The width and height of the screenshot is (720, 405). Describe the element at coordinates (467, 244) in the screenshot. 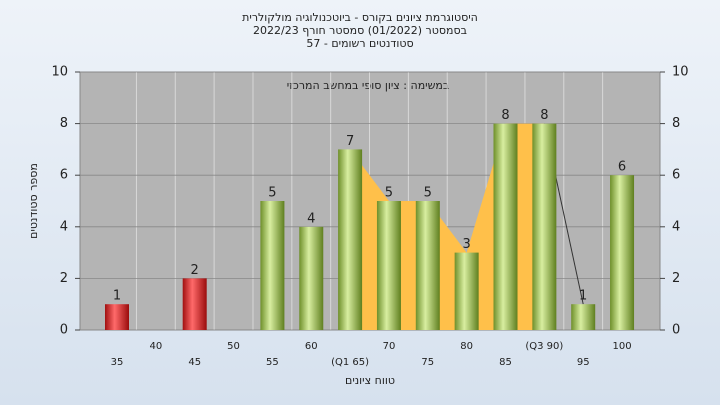

I see `data-label: 3` at that location.